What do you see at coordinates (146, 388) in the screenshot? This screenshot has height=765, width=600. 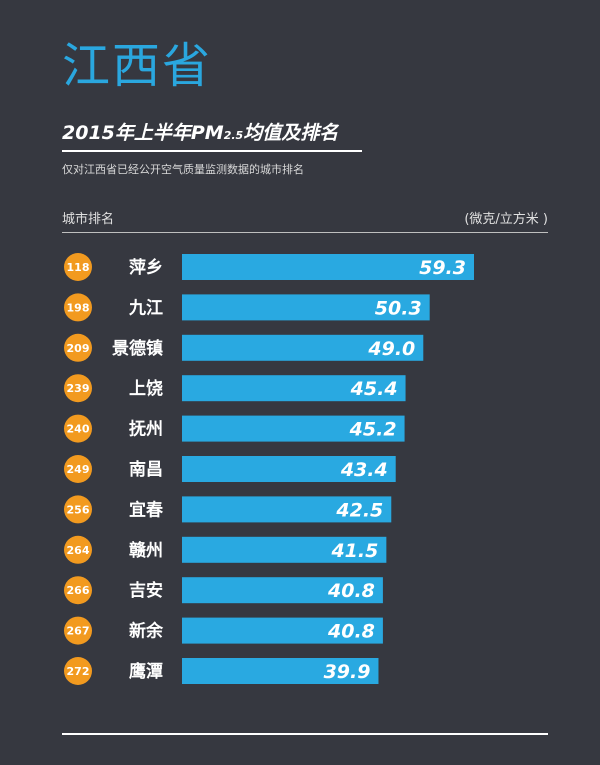 I see `city-label: 上饶` at bounding box center [146, 388].